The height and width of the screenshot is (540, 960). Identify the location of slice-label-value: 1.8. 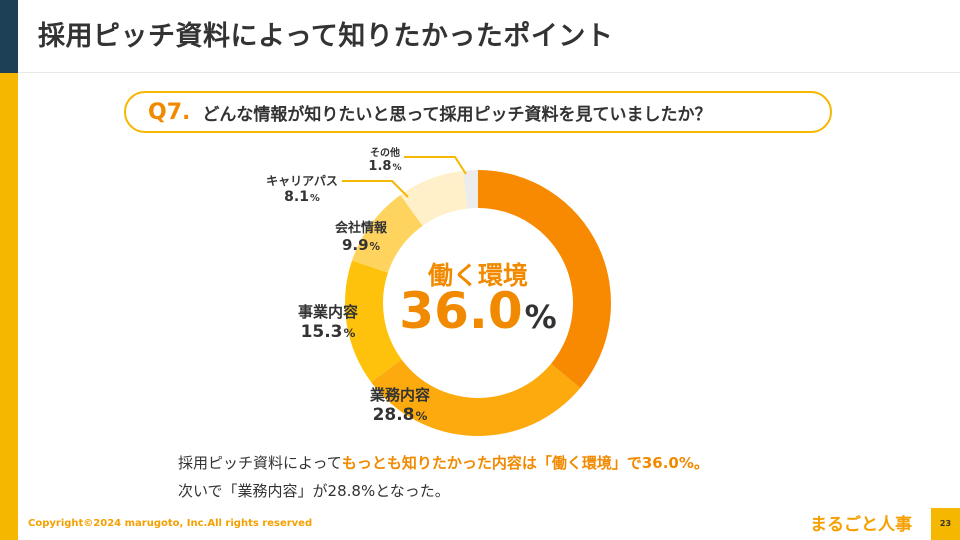
(380, 166).